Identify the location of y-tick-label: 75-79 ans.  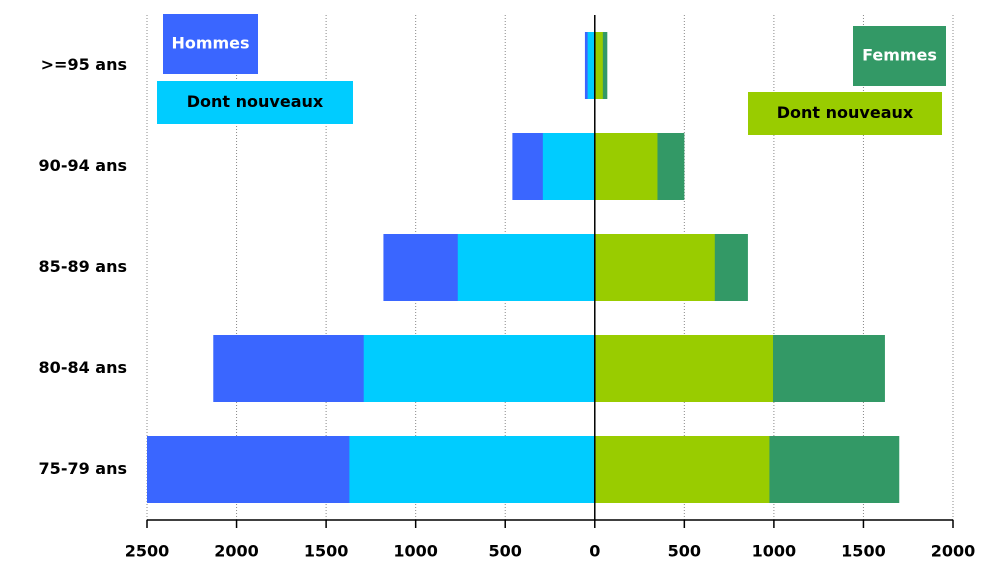
(83, 468).